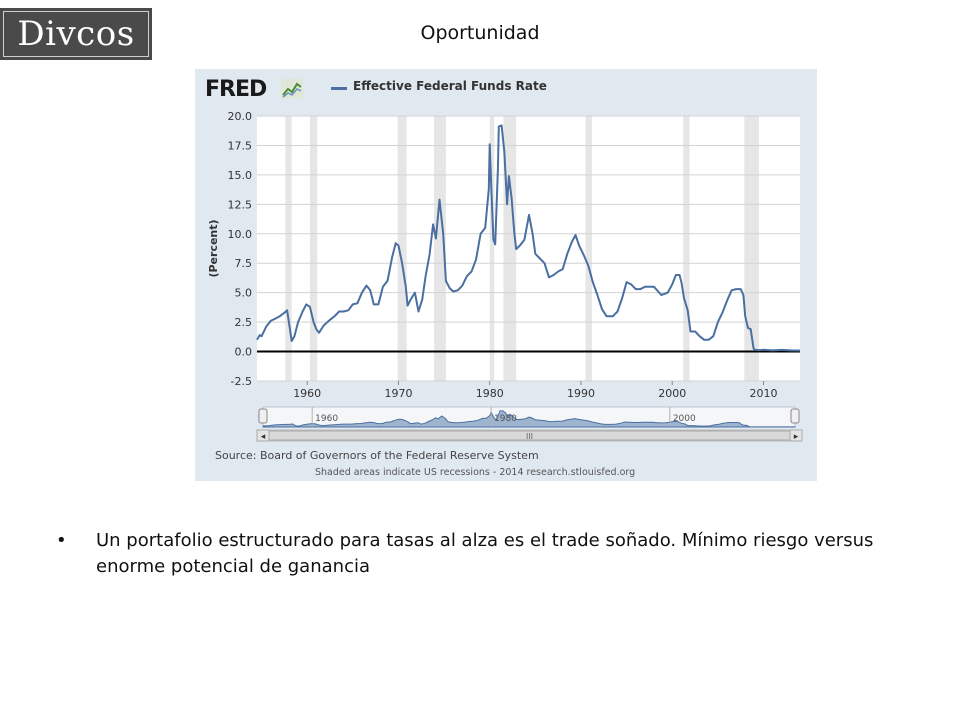 The width and height of the screenshot is (960, 720). I want to click on y-tick-label: 17.5, so click(240, 145).